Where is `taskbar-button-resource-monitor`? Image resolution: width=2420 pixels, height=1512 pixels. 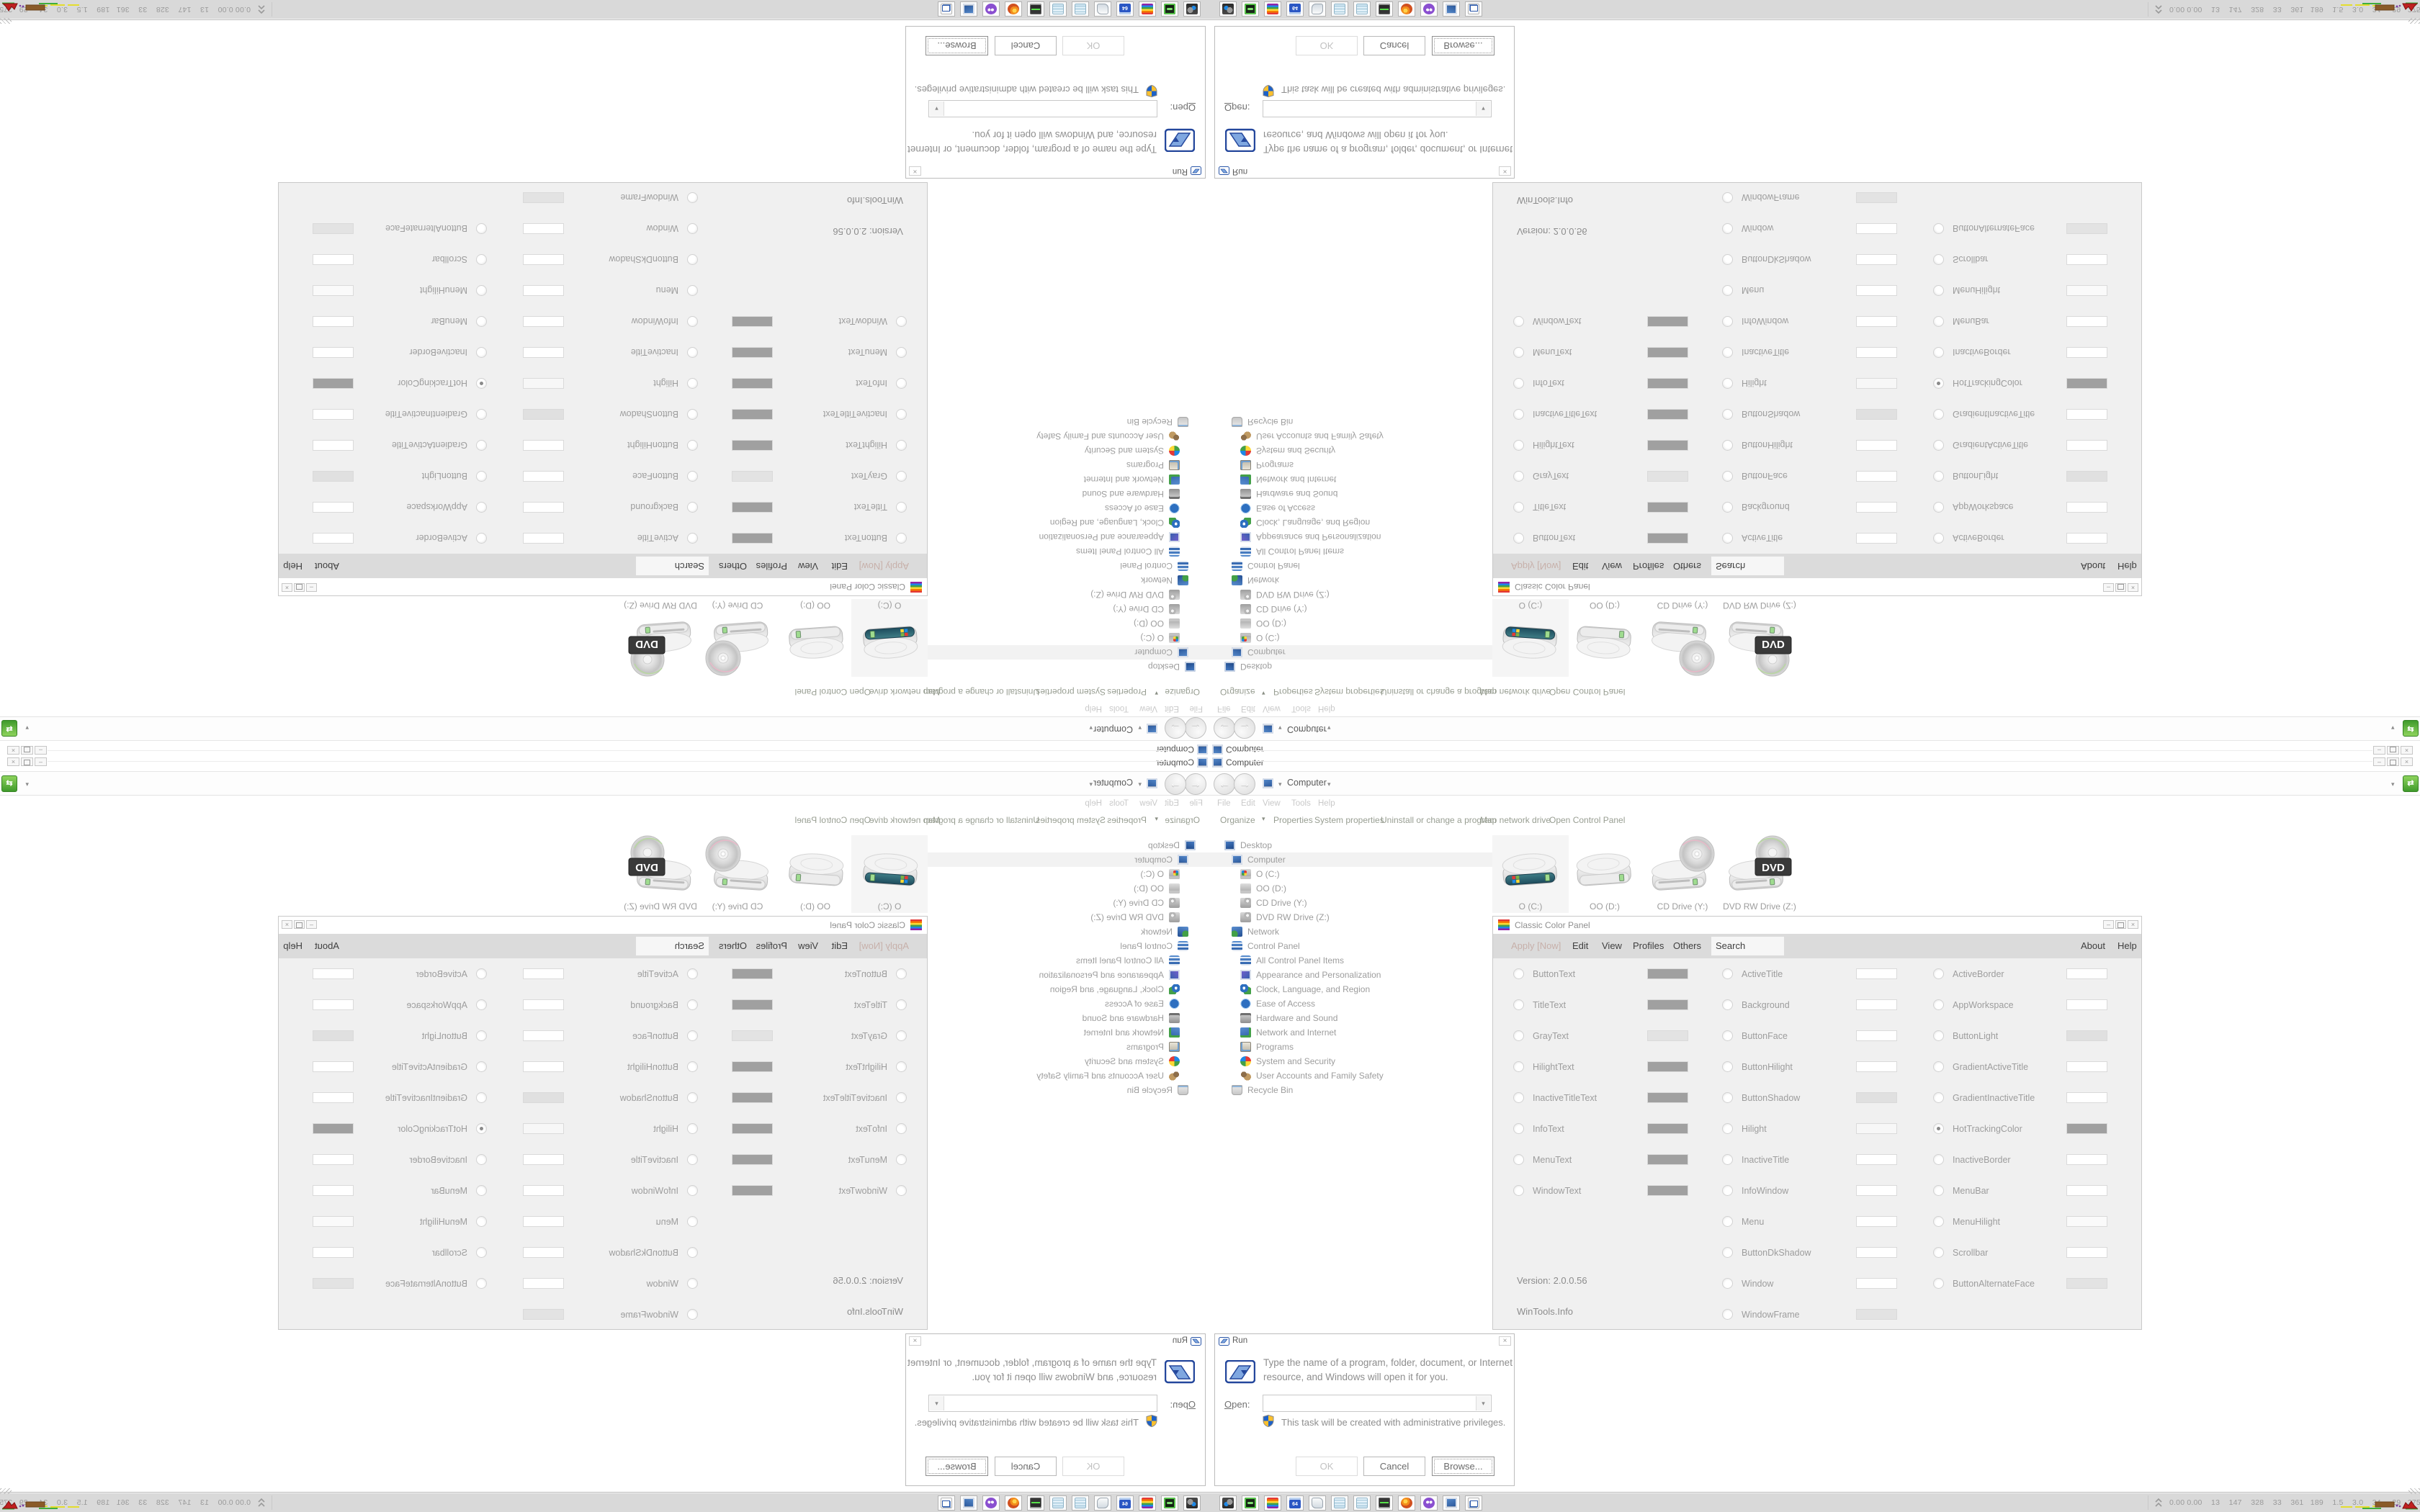 taskbar-button-resource-monitor is located at coordinates (1035, 1503).